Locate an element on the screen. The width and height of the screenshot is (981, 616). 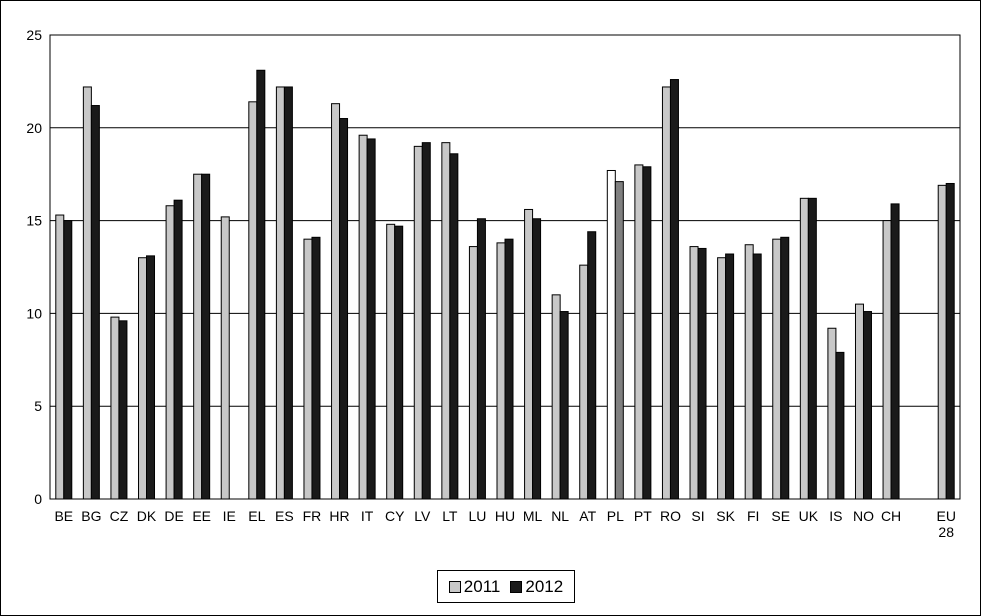
y-tick-label: 20 is located at coordinates (34, 128).